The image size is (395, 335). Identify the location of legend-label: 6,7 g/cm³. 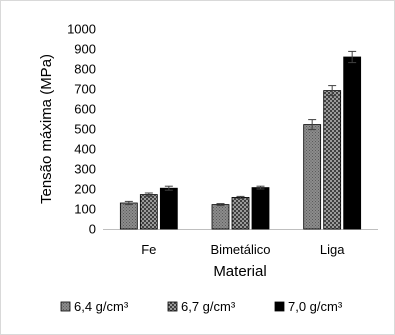
(208, 306).